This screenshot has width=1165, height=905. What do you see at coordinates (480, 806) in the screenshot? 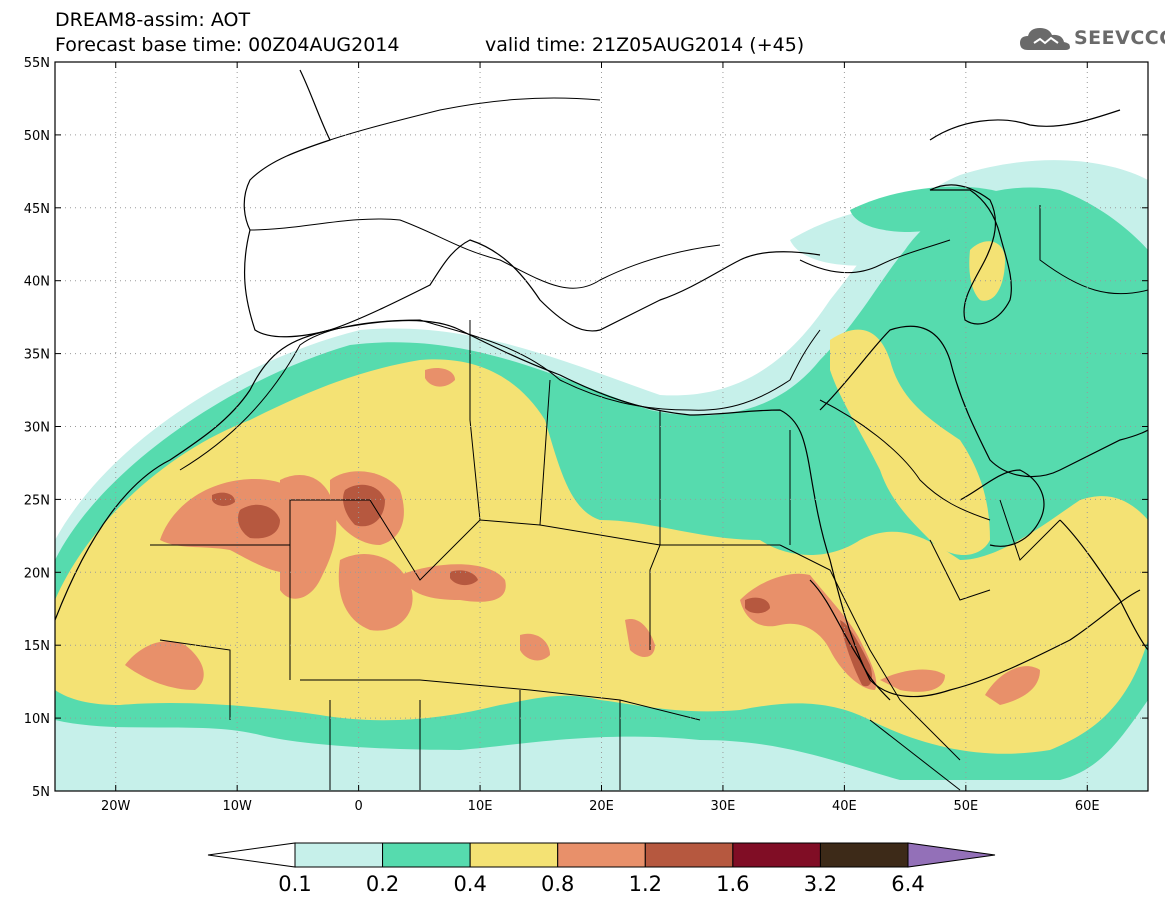
I see `lon-tick-label: 10E` at bounding box center [480, 806].